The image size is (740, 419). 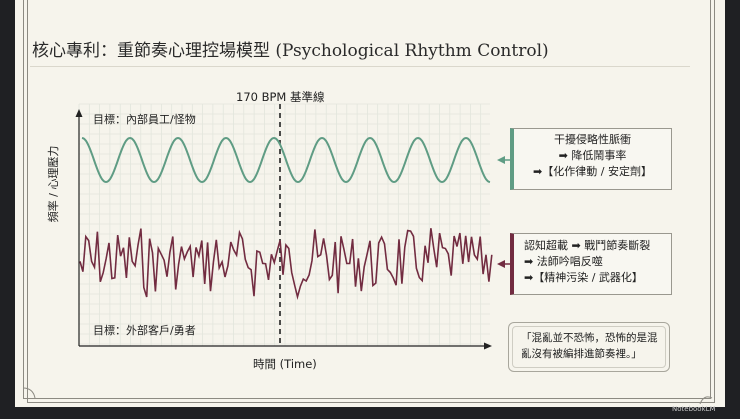 What do you see at coordinates (285, 364) in the screenshot?
I see `x-axis-label: 時間 (Time)` at bounding box center [285, 364].